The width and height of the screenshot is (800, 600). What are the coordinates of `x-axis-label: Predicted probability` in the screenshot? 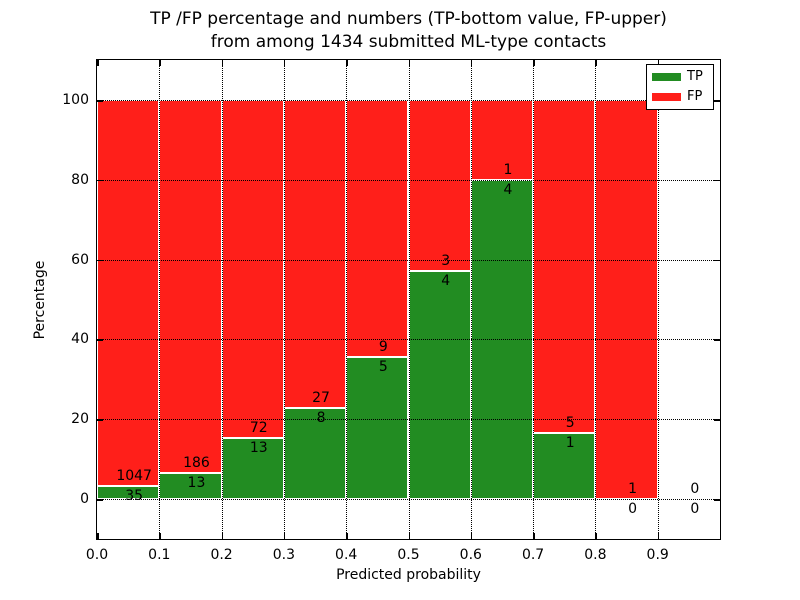 It's located at (408, 575).